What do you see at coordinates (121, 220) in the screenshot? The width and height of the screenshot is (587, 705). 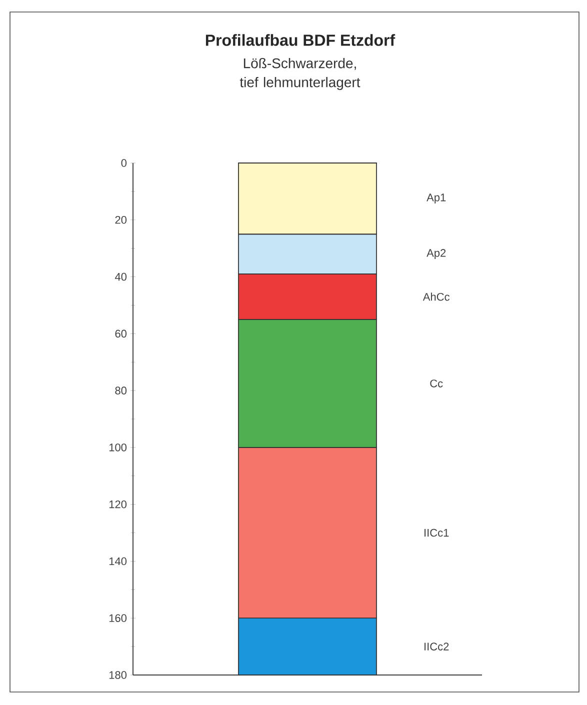 I see `y-tick-label: 20` at bounding box center [121, 220].